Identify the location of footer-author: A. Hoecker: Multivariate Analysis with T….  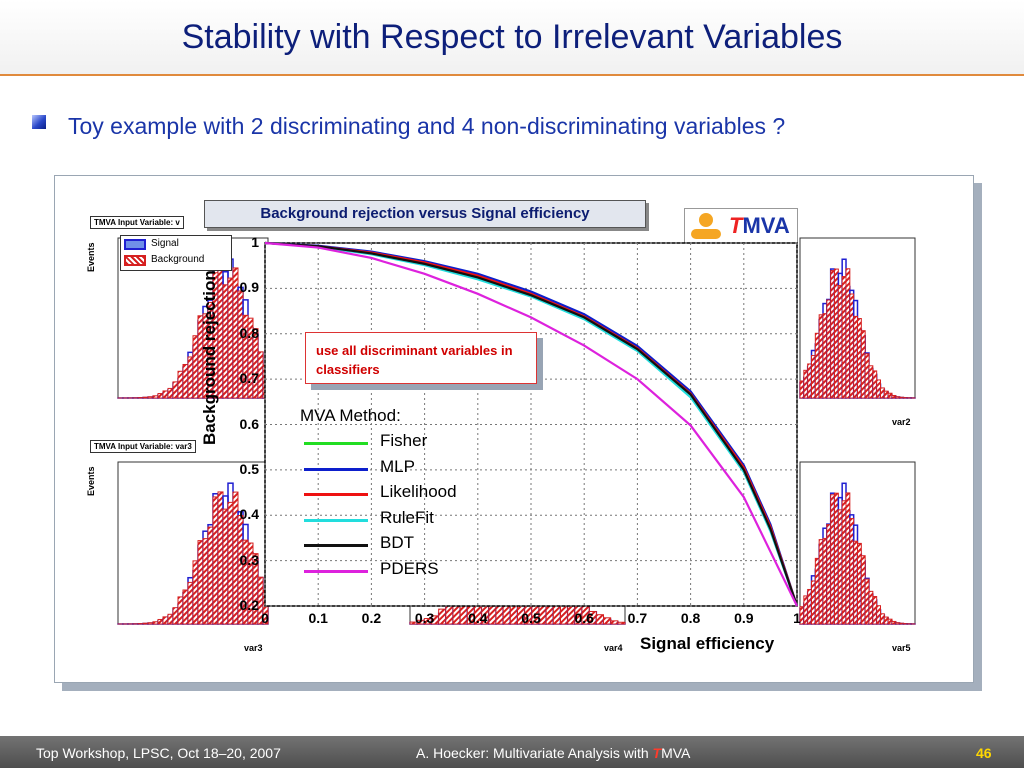
(553, 753).